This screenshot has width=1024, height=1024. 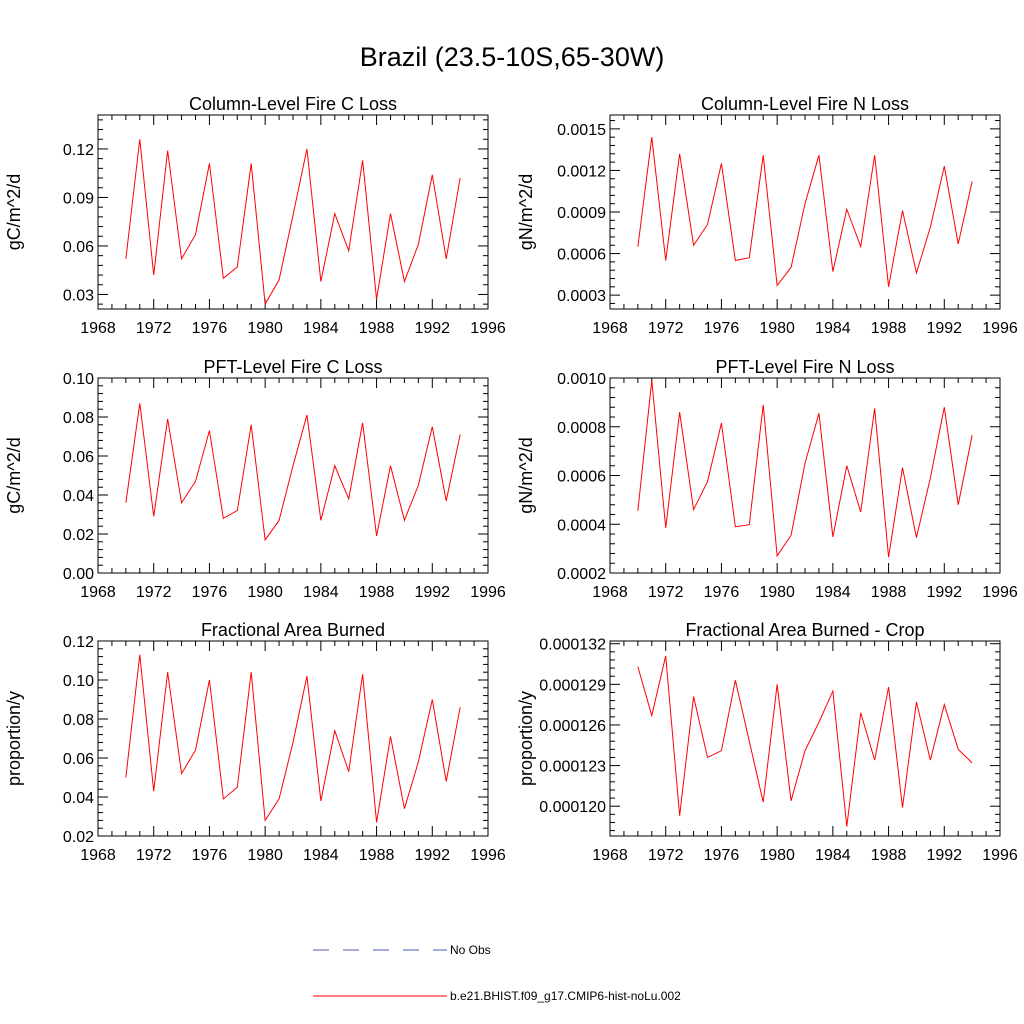 I want to click on y-tick-label: 0.00, so click(x=78, y=574).